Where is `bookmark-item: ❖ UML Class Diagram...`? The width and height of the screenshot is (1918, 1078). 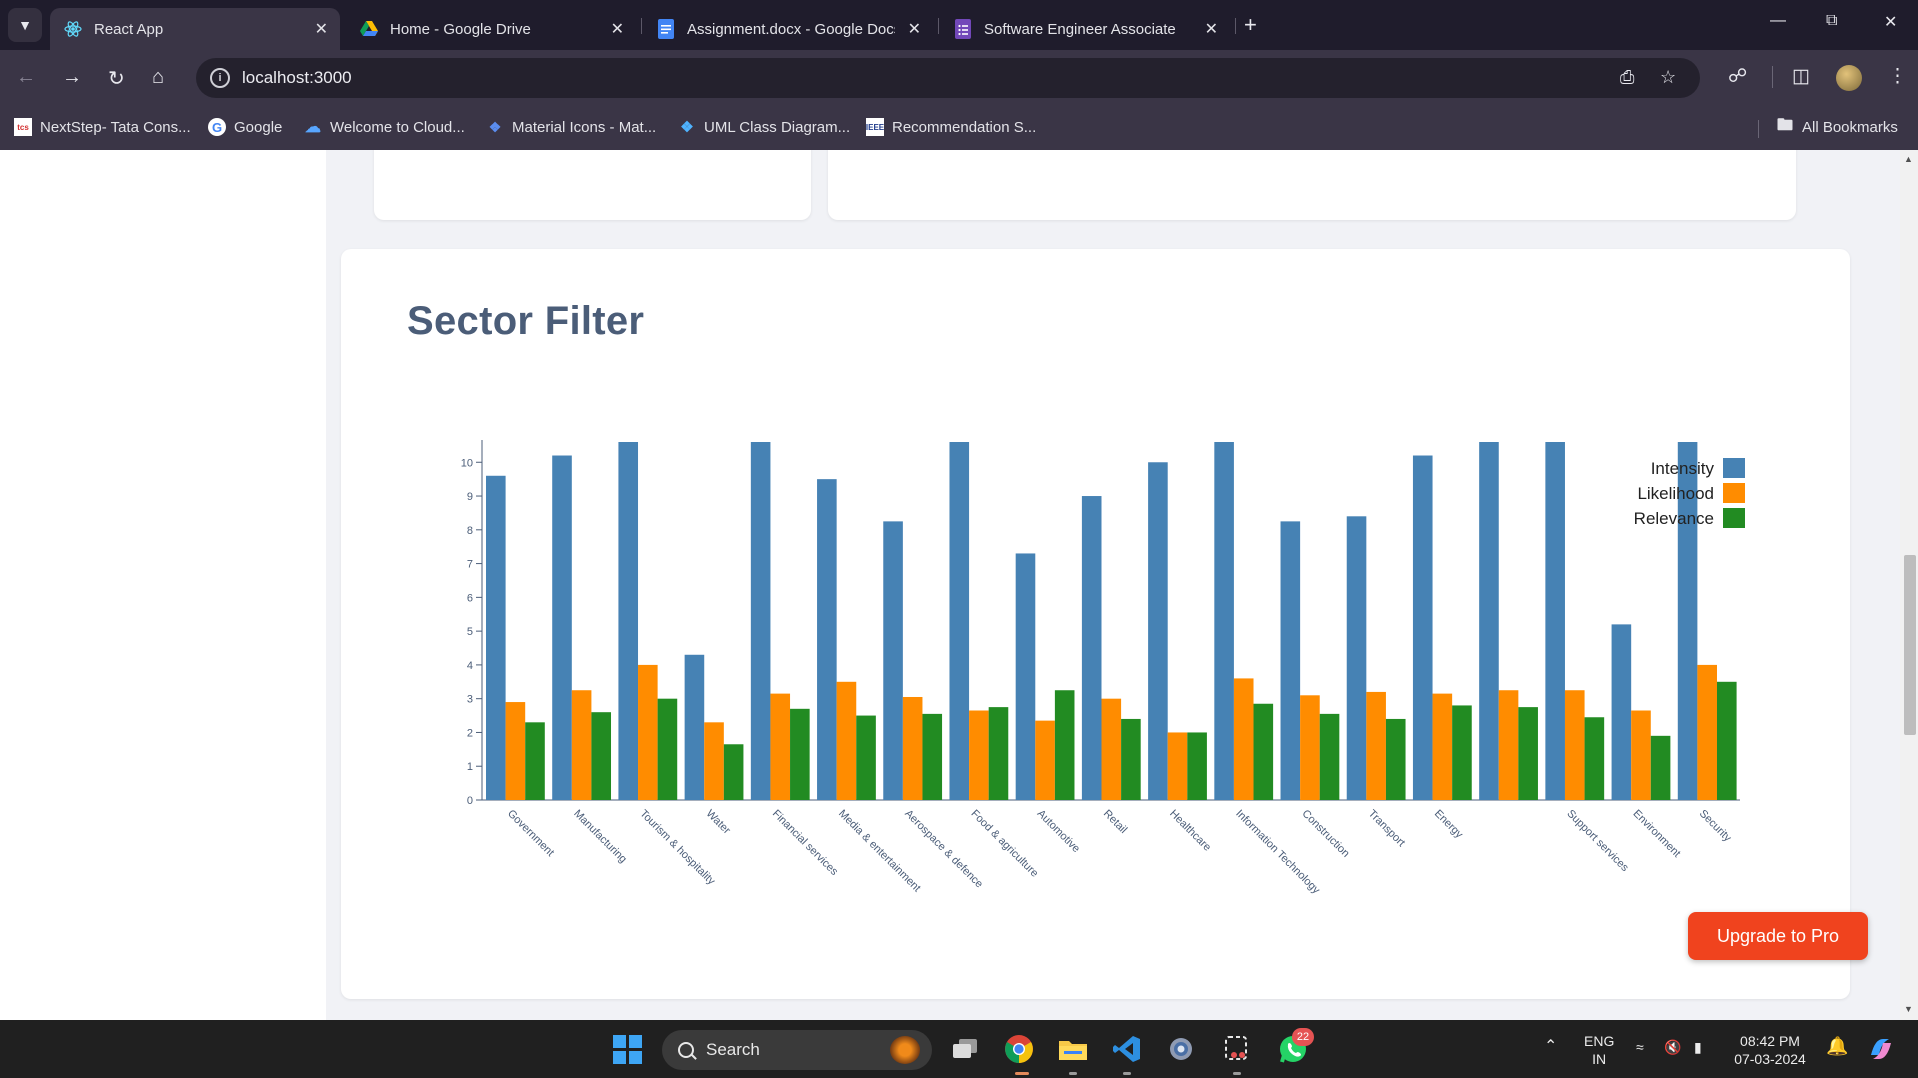 bookmark-item: ❖ UML Class Diagram... is located at coordinates (764, 127).